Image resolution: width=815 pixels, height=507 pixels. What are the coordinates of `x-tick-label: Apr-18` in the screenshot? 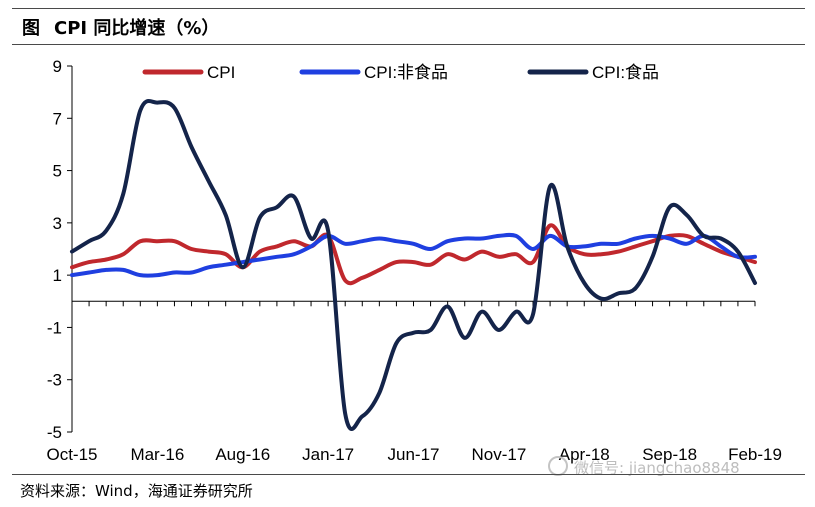 It's located at (584, 454).